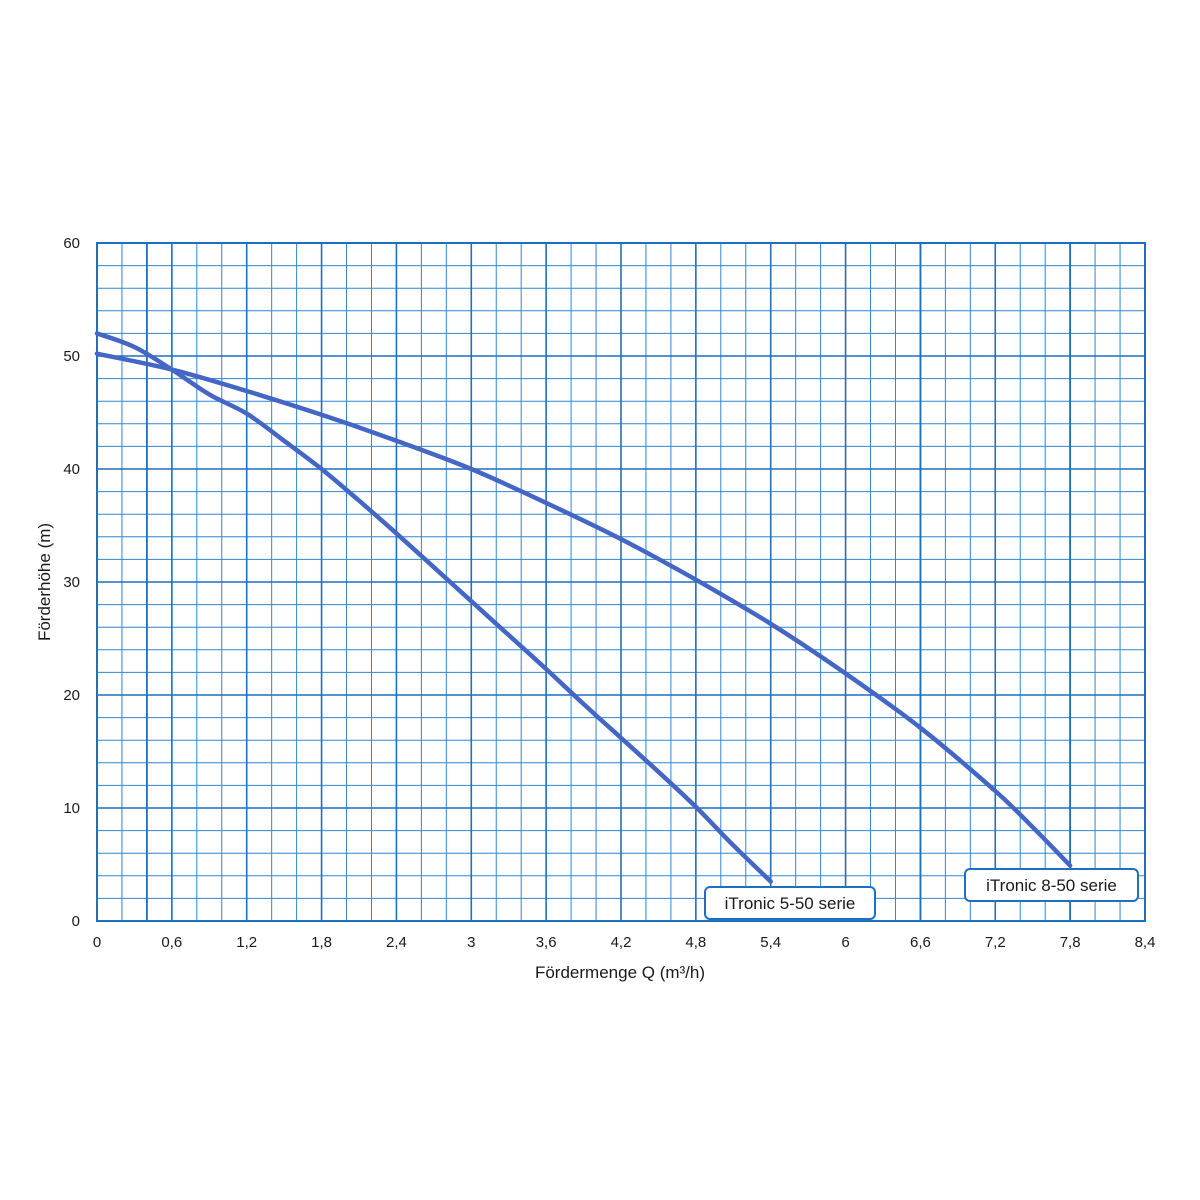  What do you see at coordinates (71, 695) in the screenshot?
I see `y-tick-label: 20` at bounding box center [71, 695].